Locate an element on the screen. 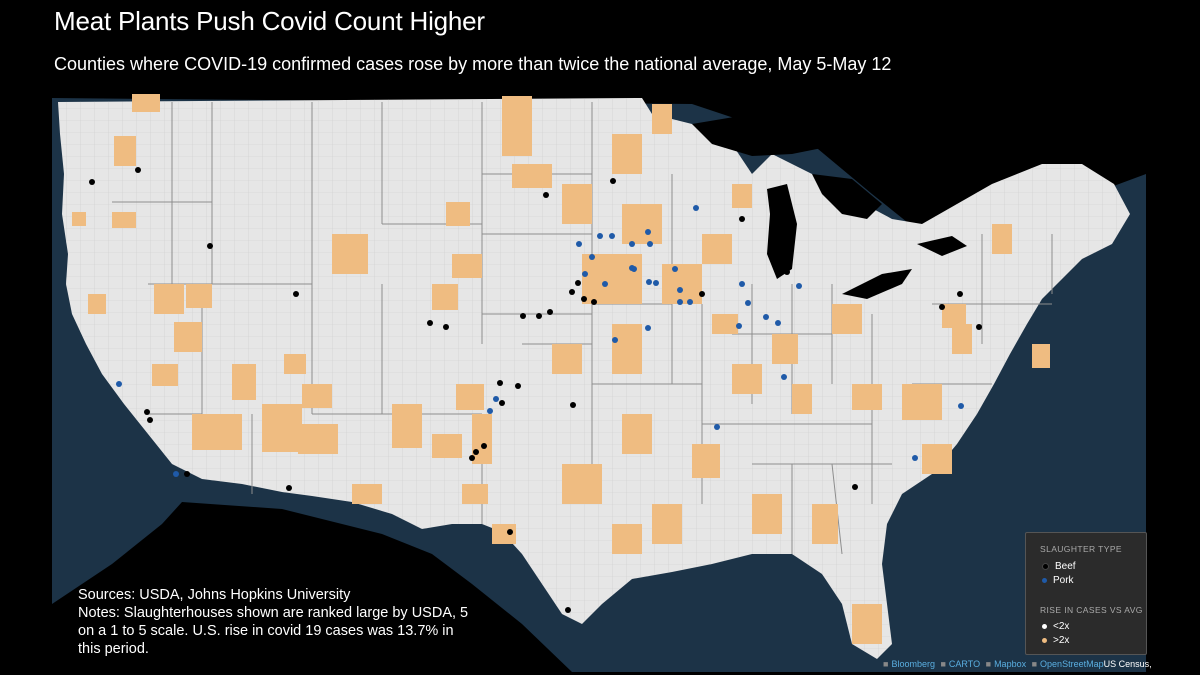 This screenshot has height=675, width=1200. legend-beef-row: Beef is located at coordinates (1059, 566).